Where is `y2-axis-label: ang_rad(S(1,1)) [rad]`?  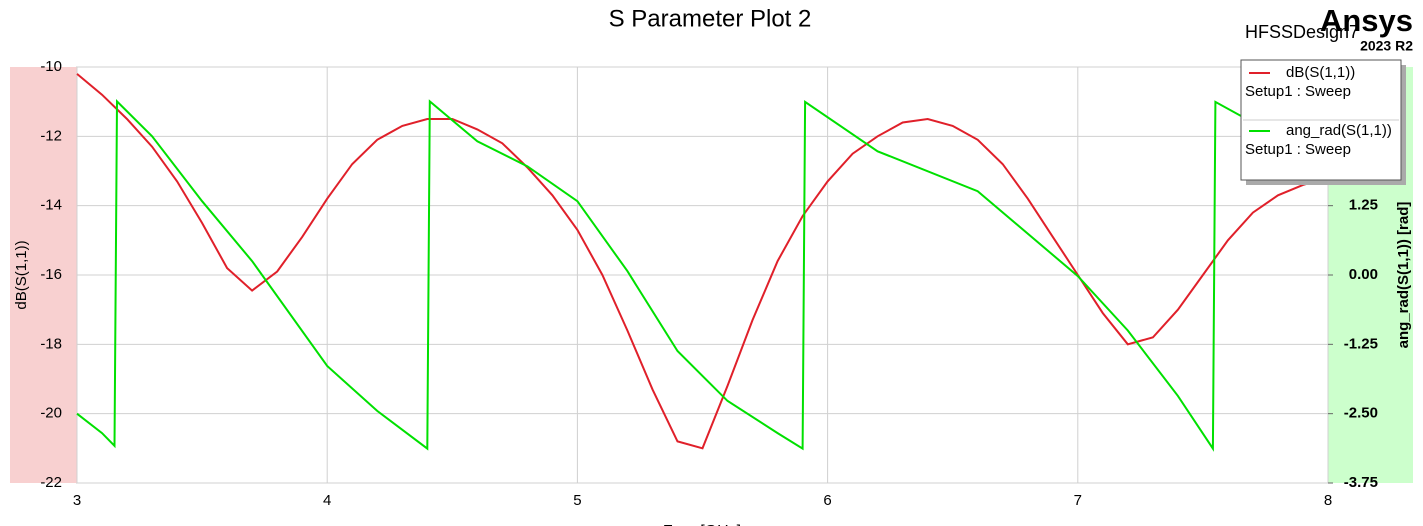
y2-axis-label: ang_rad(S(1,1)) [rad] is located at coordinates (1403, 275).